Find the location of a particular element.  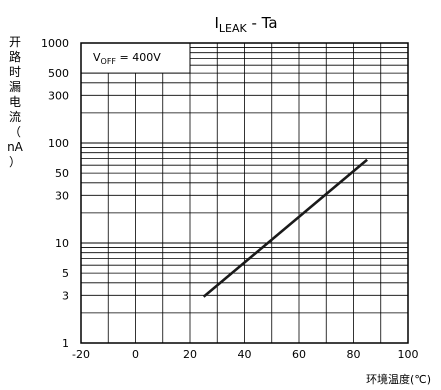

y-tick-label: 5 is located at coordinates (65, 273).